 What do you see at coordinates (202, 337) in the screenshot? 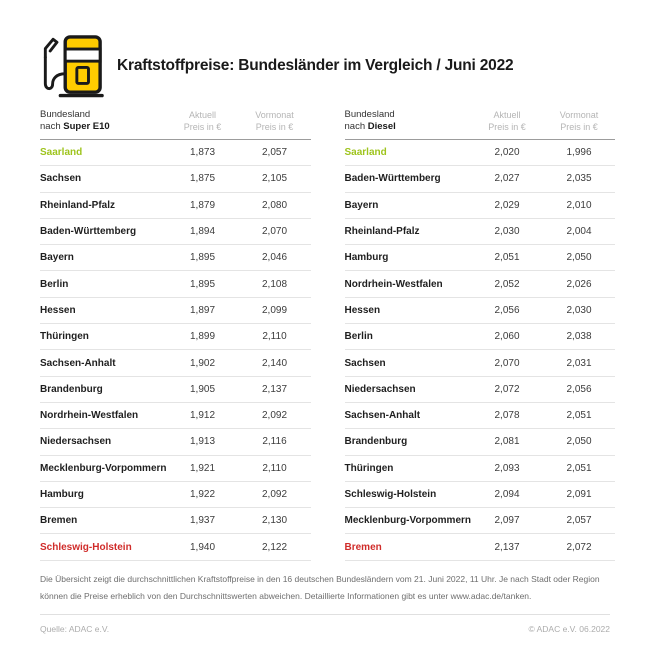
I see `current-price: 1,899` at bounding box center [202, 337].